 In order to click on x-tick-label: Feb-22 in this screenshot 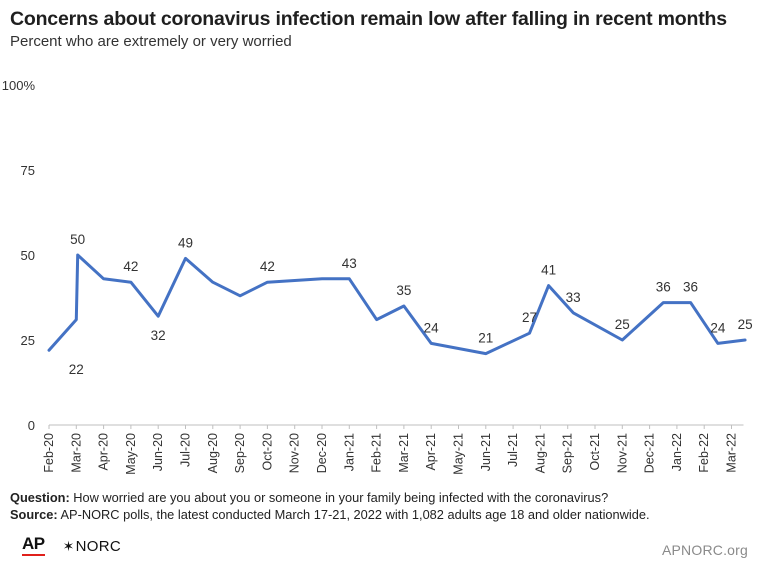, I will do `click(704, 453)`.